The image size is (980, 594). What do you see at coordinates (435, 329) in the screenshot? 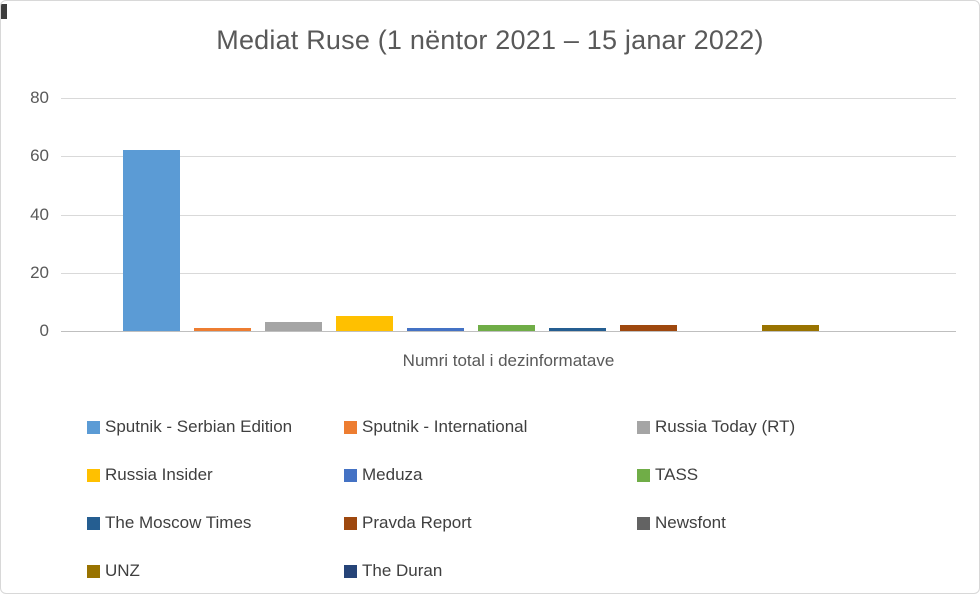
I see `bar-meduza` at bounding box center [435, 329].